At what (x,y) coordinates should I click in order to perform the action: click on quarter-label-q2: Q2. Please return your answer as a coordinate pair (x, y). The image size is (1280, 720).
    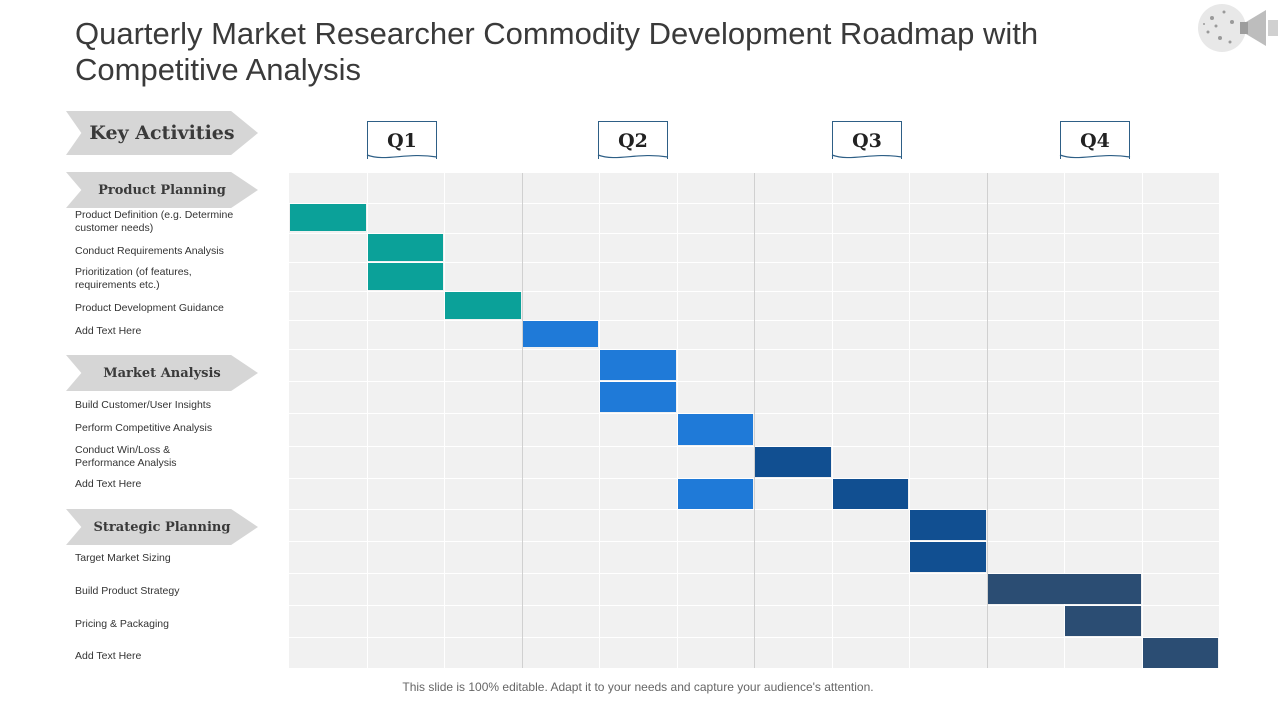
    Looking at the image, I should click on (633, 140).